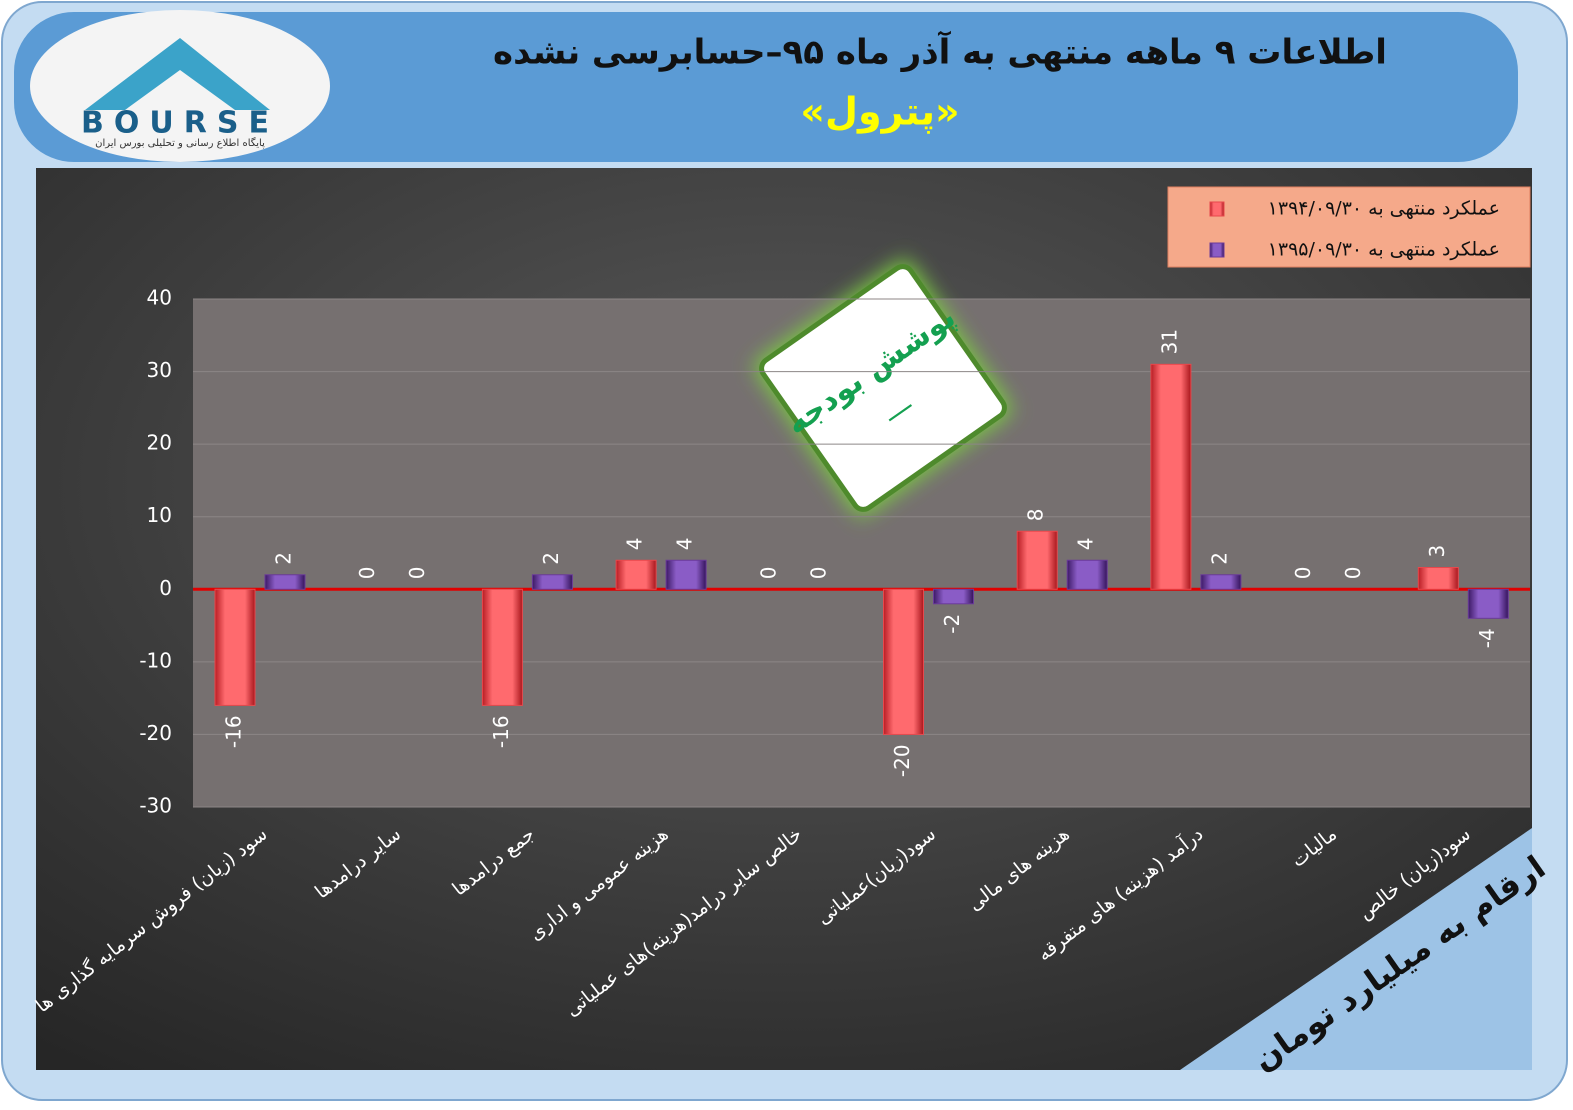 Image resolution: width=1573 pixels, height=1110 pixels. Describe the element at coordinates (902, 760) in the screenshot. I see `data-label: -20` at that location.